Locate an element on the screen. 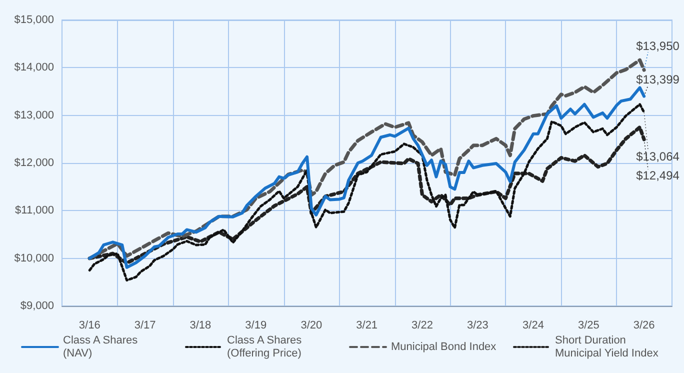 The width and height of the screenshot is (684, 373). y-tick-label: $13,000 is located at coordinates (34, 115).